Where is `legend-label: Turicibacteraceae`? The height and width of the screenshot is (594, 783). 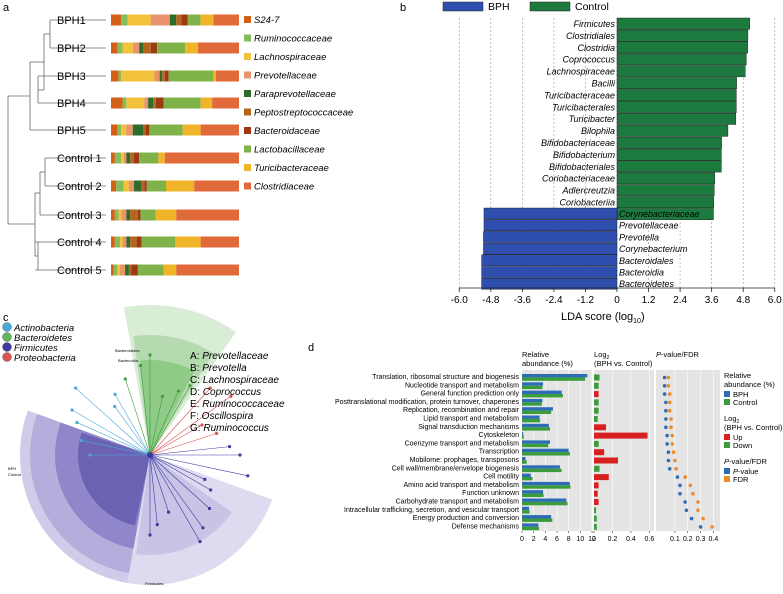 legend-label: Turicibacteraceae is located at coordinates (291, 168).